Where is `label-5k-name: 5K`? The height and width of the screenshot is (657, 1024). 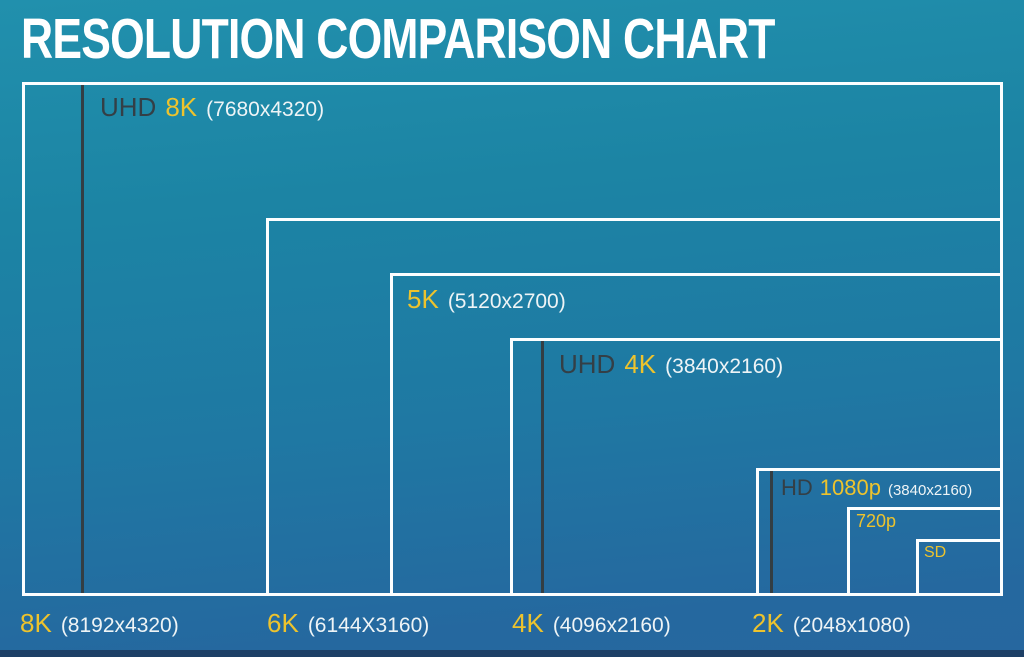 label-5k-name: 5K is located at coordinates (423, 299).